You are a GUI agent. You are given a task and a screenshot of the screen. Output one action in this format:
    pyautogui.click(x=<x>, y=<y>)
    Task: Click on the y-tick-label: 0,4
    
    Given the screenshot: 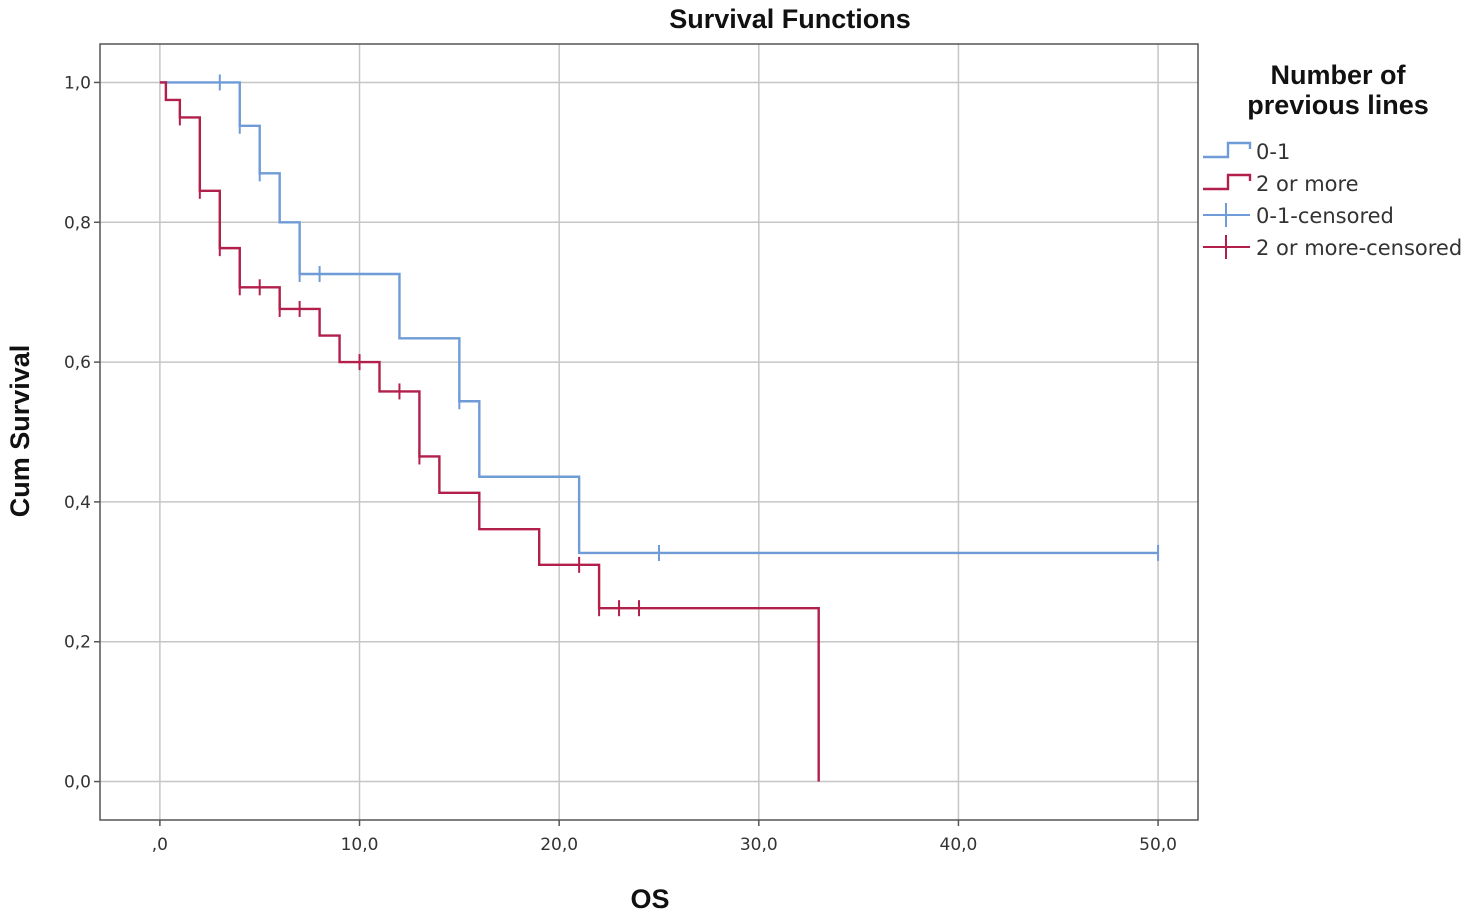 What is the action you would take?
    pyautogui.click(x=77, y=503)
    